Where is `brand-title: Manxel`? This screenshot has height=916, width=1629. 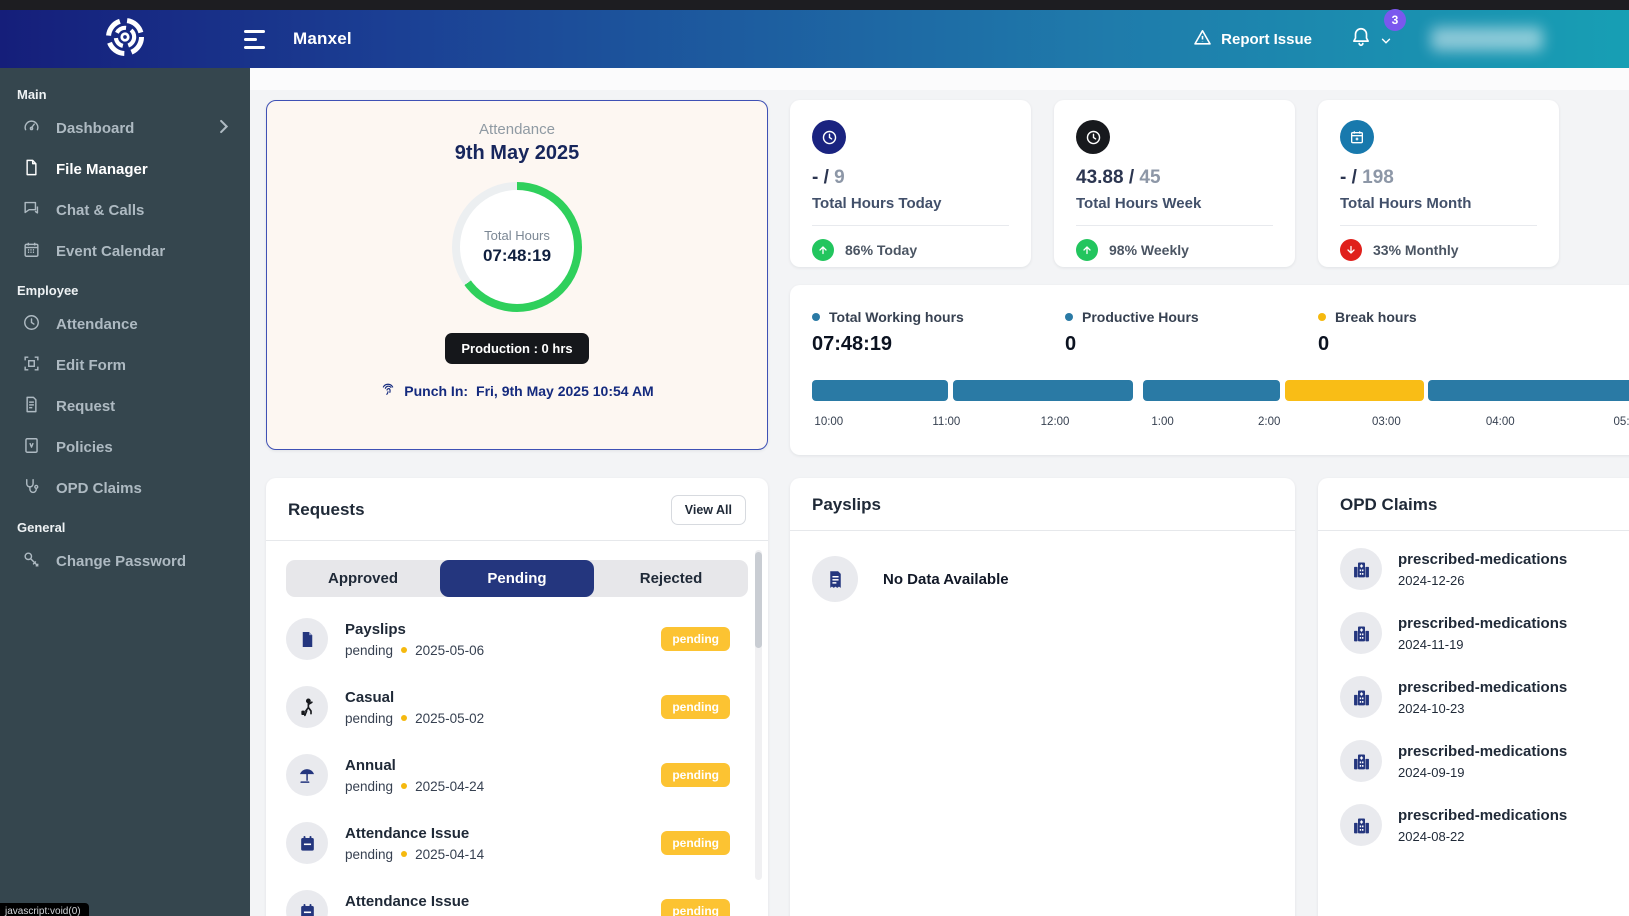
brand-title: Manxel is located at coordinates (322, 38).